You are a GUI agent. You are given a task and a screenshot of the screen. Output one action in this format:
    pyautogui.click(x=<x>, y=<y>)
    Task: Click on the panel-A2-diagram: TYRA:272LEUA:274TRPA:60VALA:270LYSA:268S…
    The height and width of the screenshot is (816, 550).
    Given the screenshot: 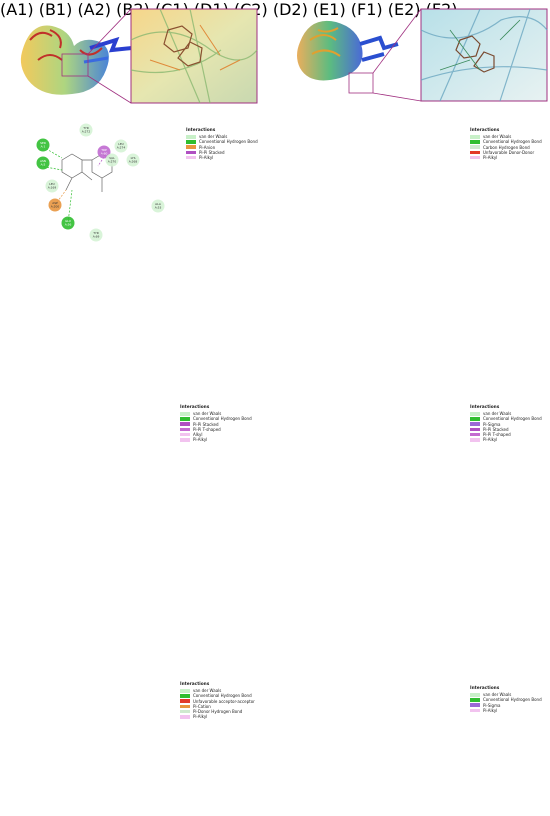 What is the action you would take?
    pyautogui.click(x=101, y=183)
    